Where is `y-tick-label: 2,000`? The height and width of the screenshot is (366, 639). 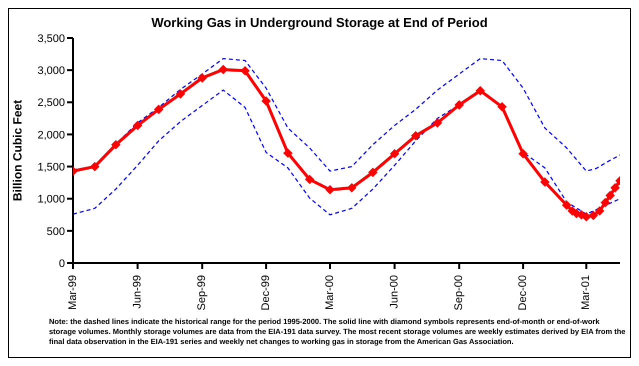 y-tick-label: 2,000 is located at coordinates (51, 135).